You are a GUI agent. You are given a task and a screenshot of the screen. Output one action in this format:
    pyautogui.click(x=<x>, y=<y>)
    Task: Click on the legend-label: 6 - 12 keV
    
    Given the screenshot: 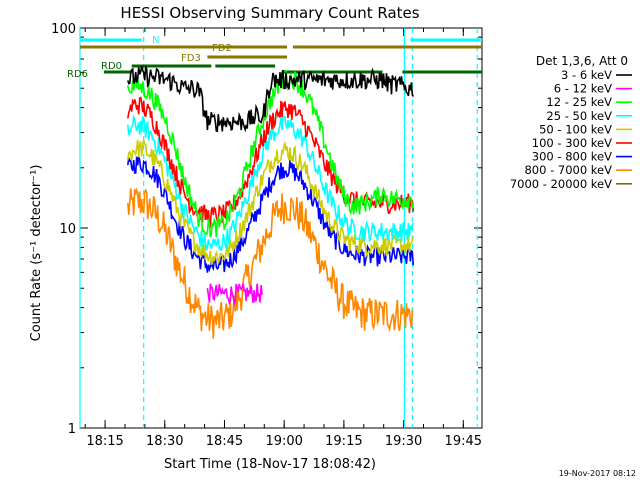 What is the action you would take?
    pyautogui.click(x=583, y=89)
    